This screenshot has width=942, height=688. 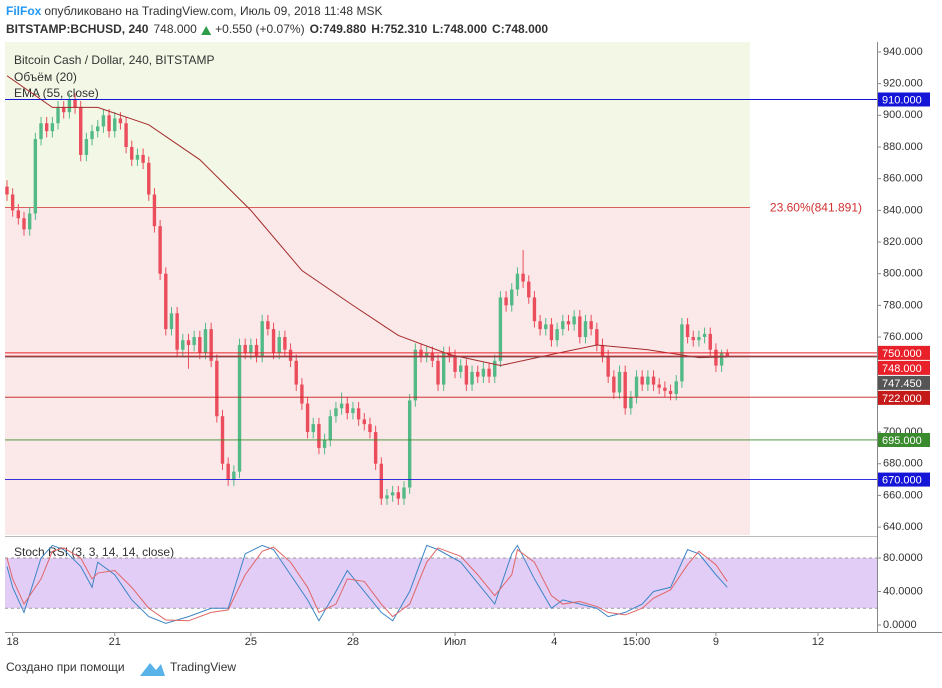 What do you see at coordinates (903, 84) in the screenshot?
I see `y-tick-label: 920.000` at bounding box center [903, 84].